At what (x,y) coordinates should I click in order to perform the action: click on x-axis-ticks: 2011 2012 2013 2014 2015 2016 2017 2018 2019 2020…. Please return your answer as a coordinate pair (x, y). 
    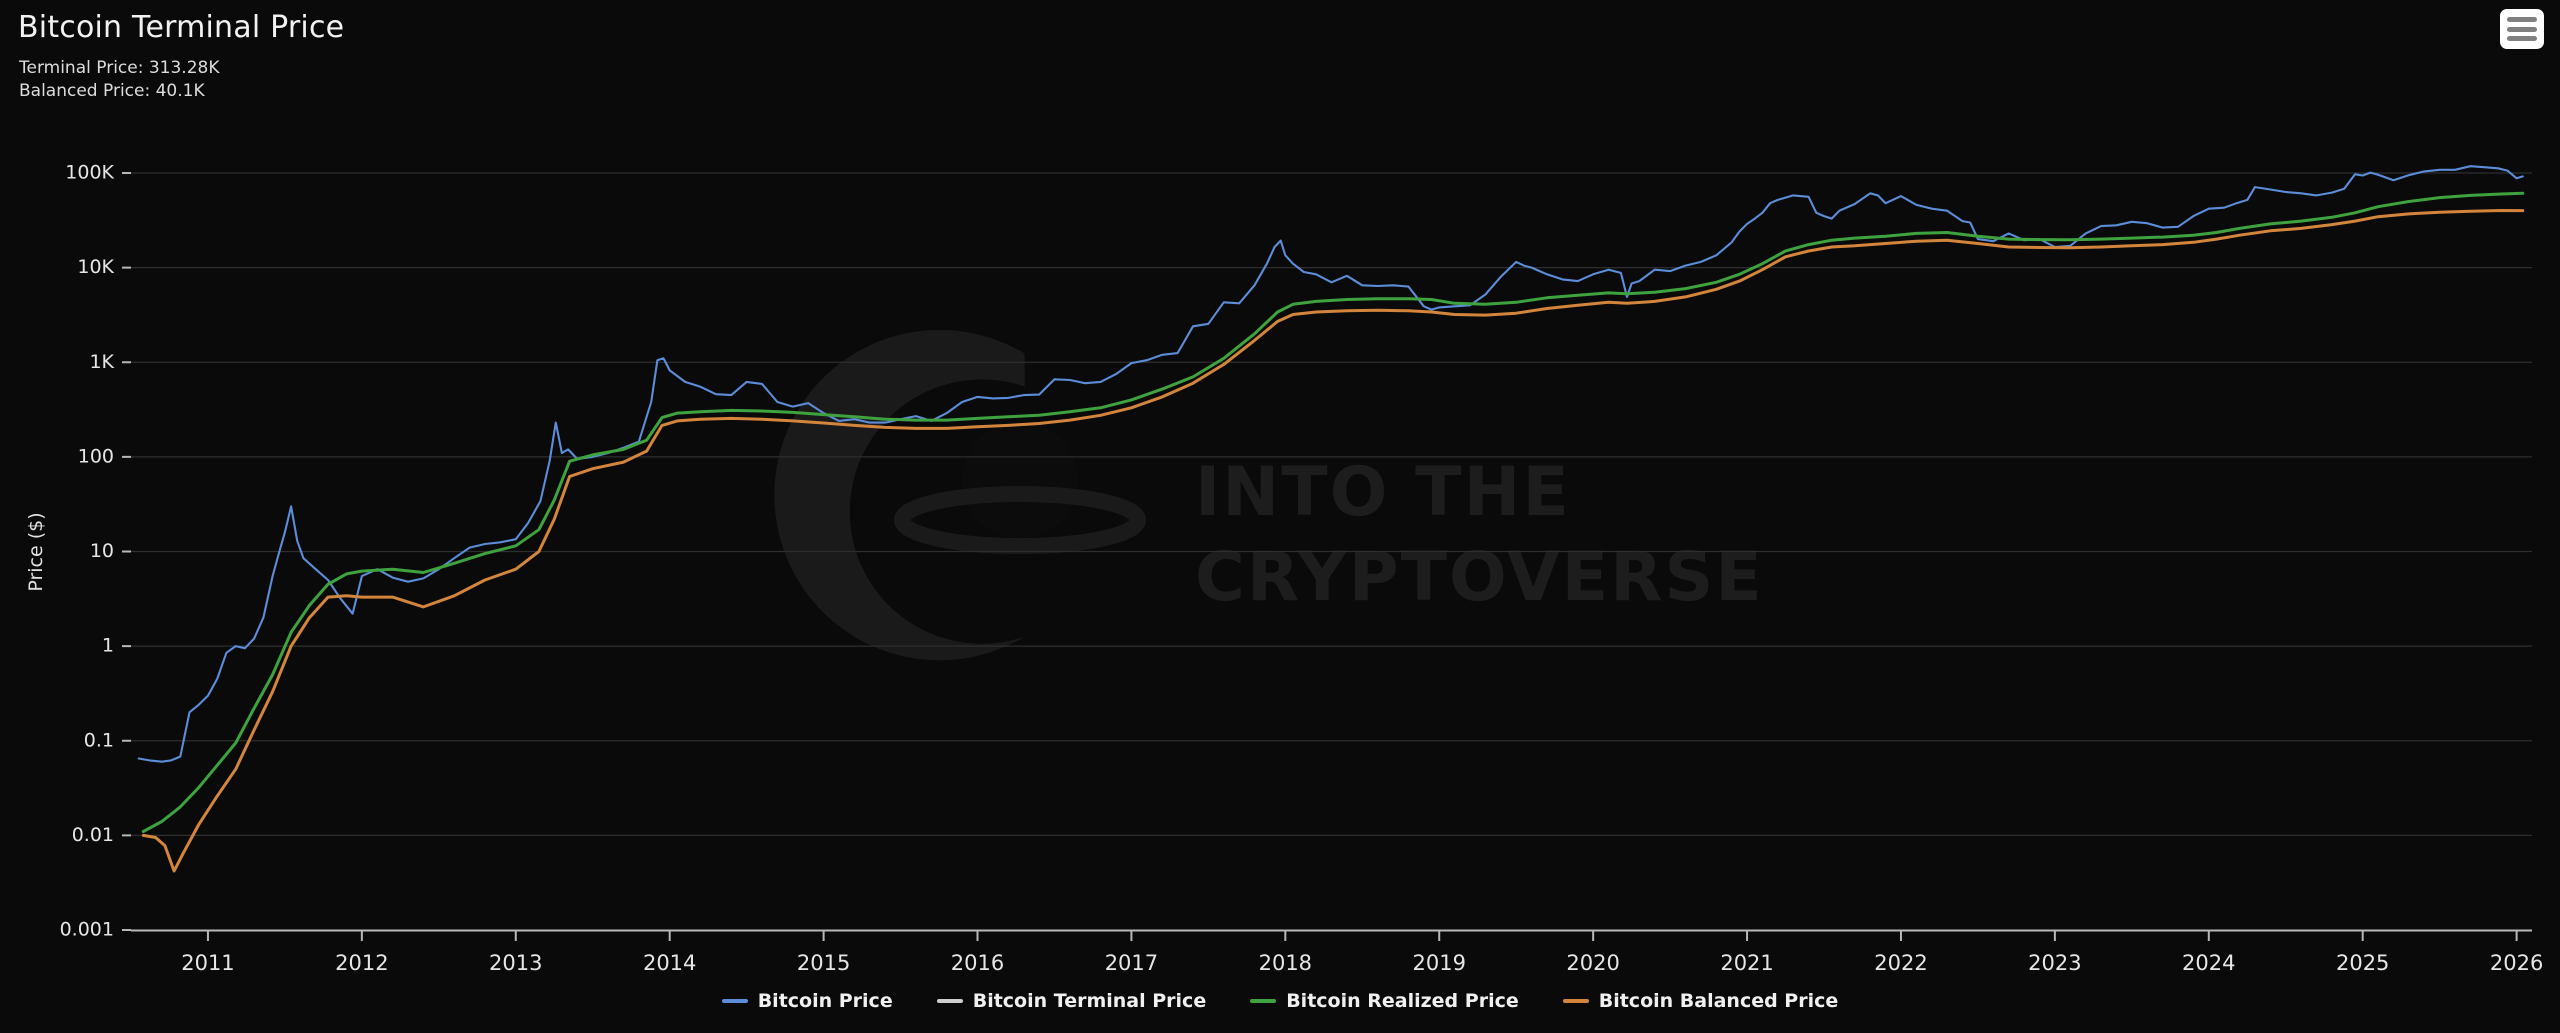
    Looking at the image, I should click on (1362, 952).